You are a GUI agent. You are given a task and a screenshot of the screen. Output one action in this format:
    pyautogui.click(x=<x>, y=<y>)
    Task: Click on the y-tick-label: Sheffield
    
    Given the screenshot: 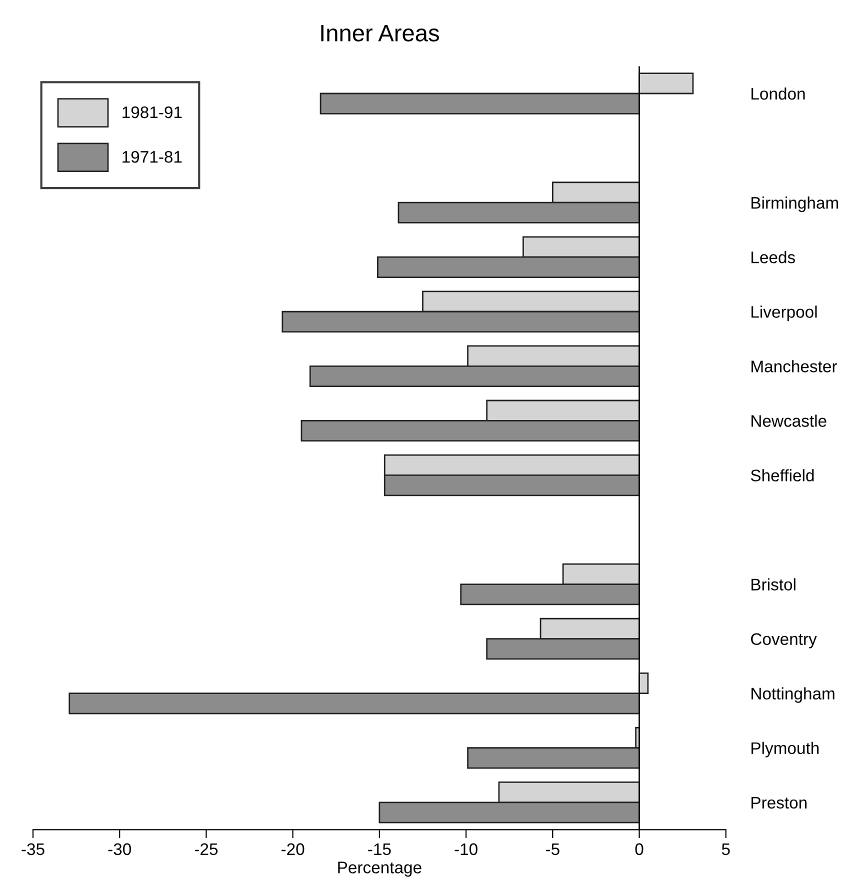 What is the action you would take?
    pyautogui.click(x=782, y=475)
    